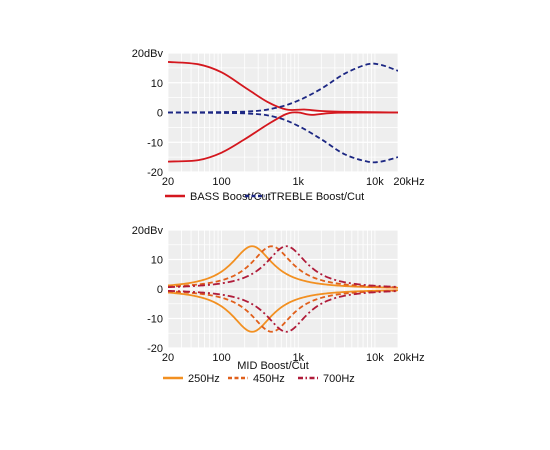 This screenshot has height=450, width=550. I want to click on x-axis-label: MID Boost/Cut, so click(273, 366).